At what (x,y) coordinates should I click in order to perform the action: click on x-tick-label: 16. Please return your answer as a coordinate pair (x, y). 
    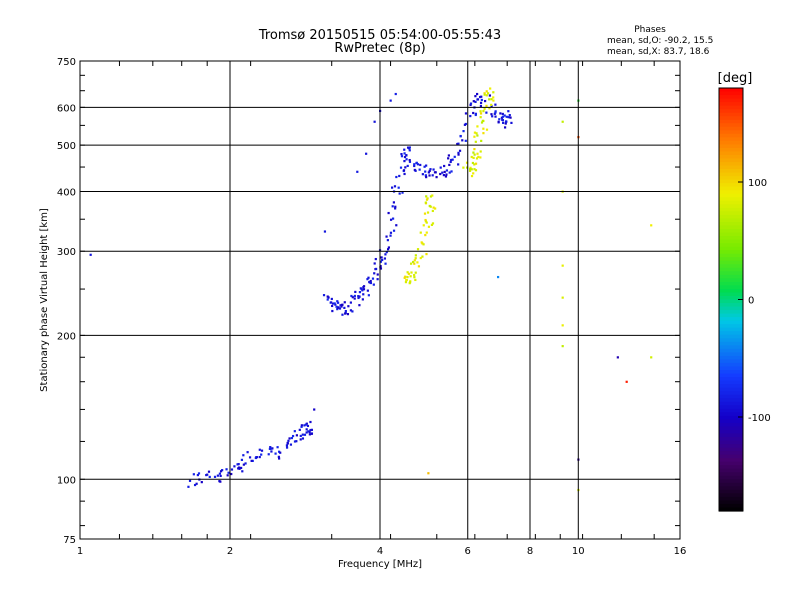
    Looking at the image, I should click on (680, 551).